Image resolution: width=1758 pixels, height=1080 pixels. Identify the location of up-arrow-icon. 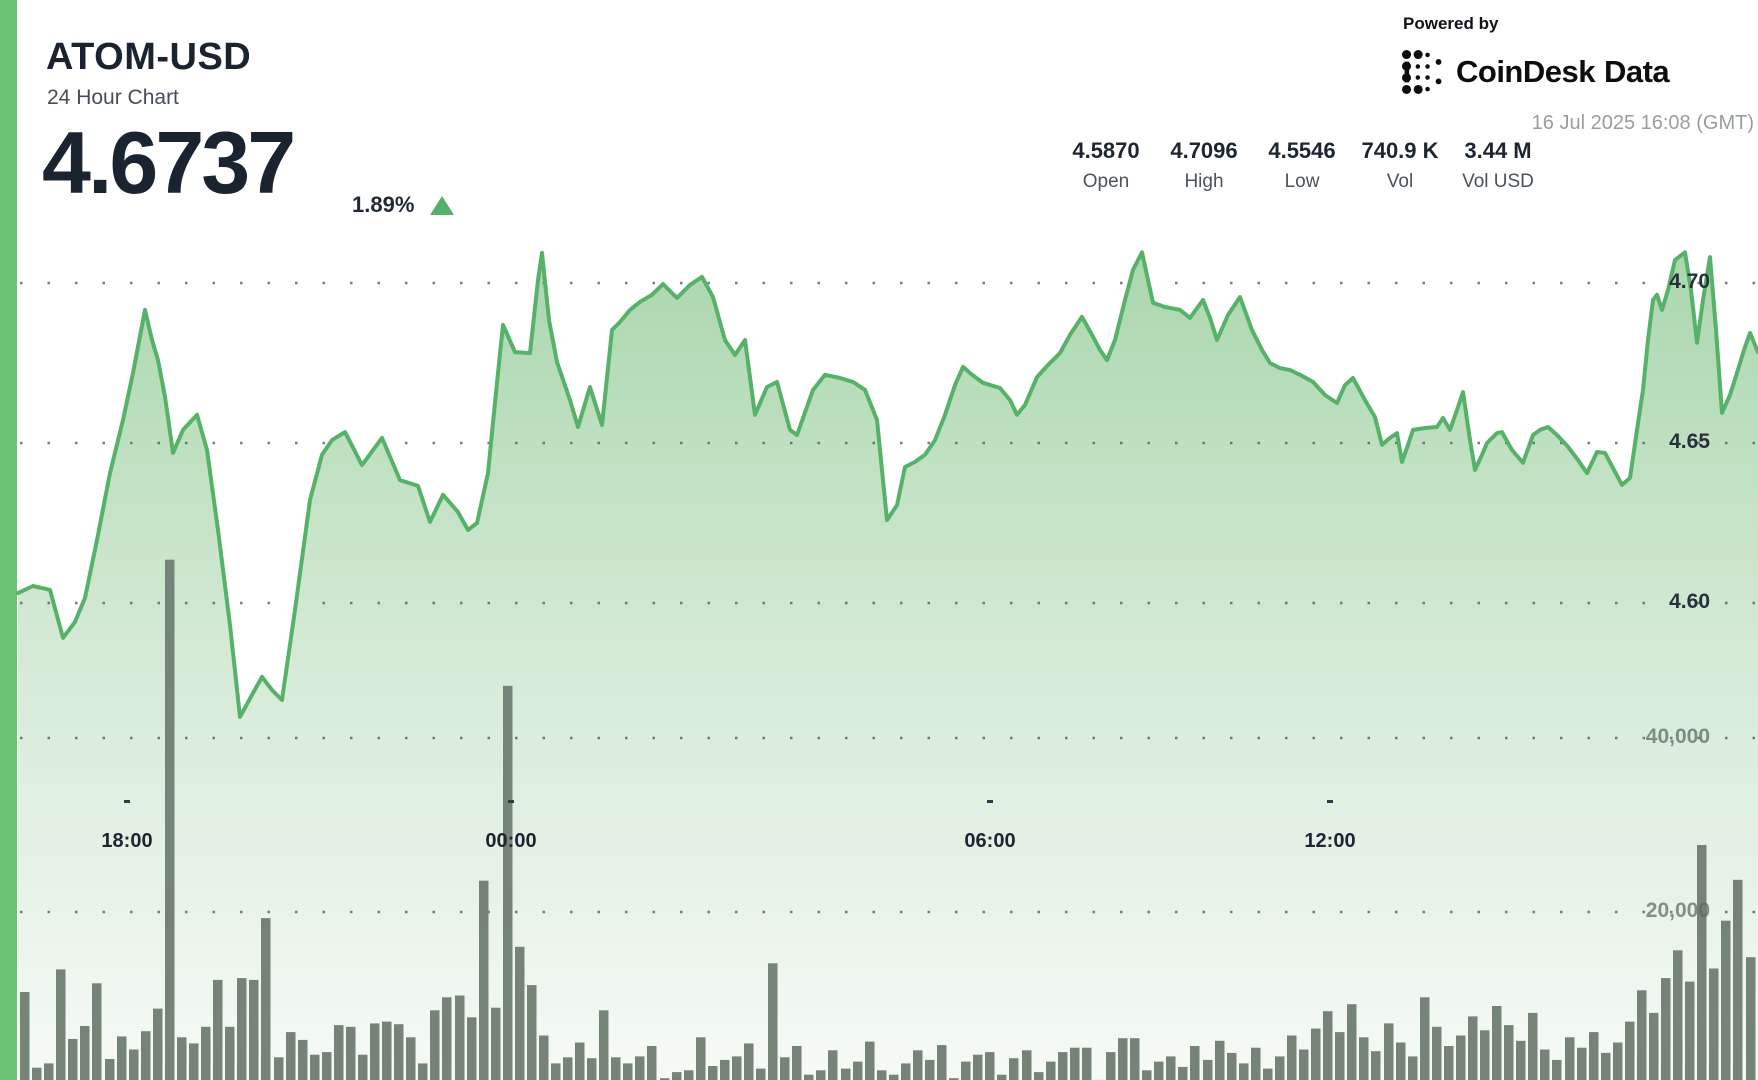
(442, 205).